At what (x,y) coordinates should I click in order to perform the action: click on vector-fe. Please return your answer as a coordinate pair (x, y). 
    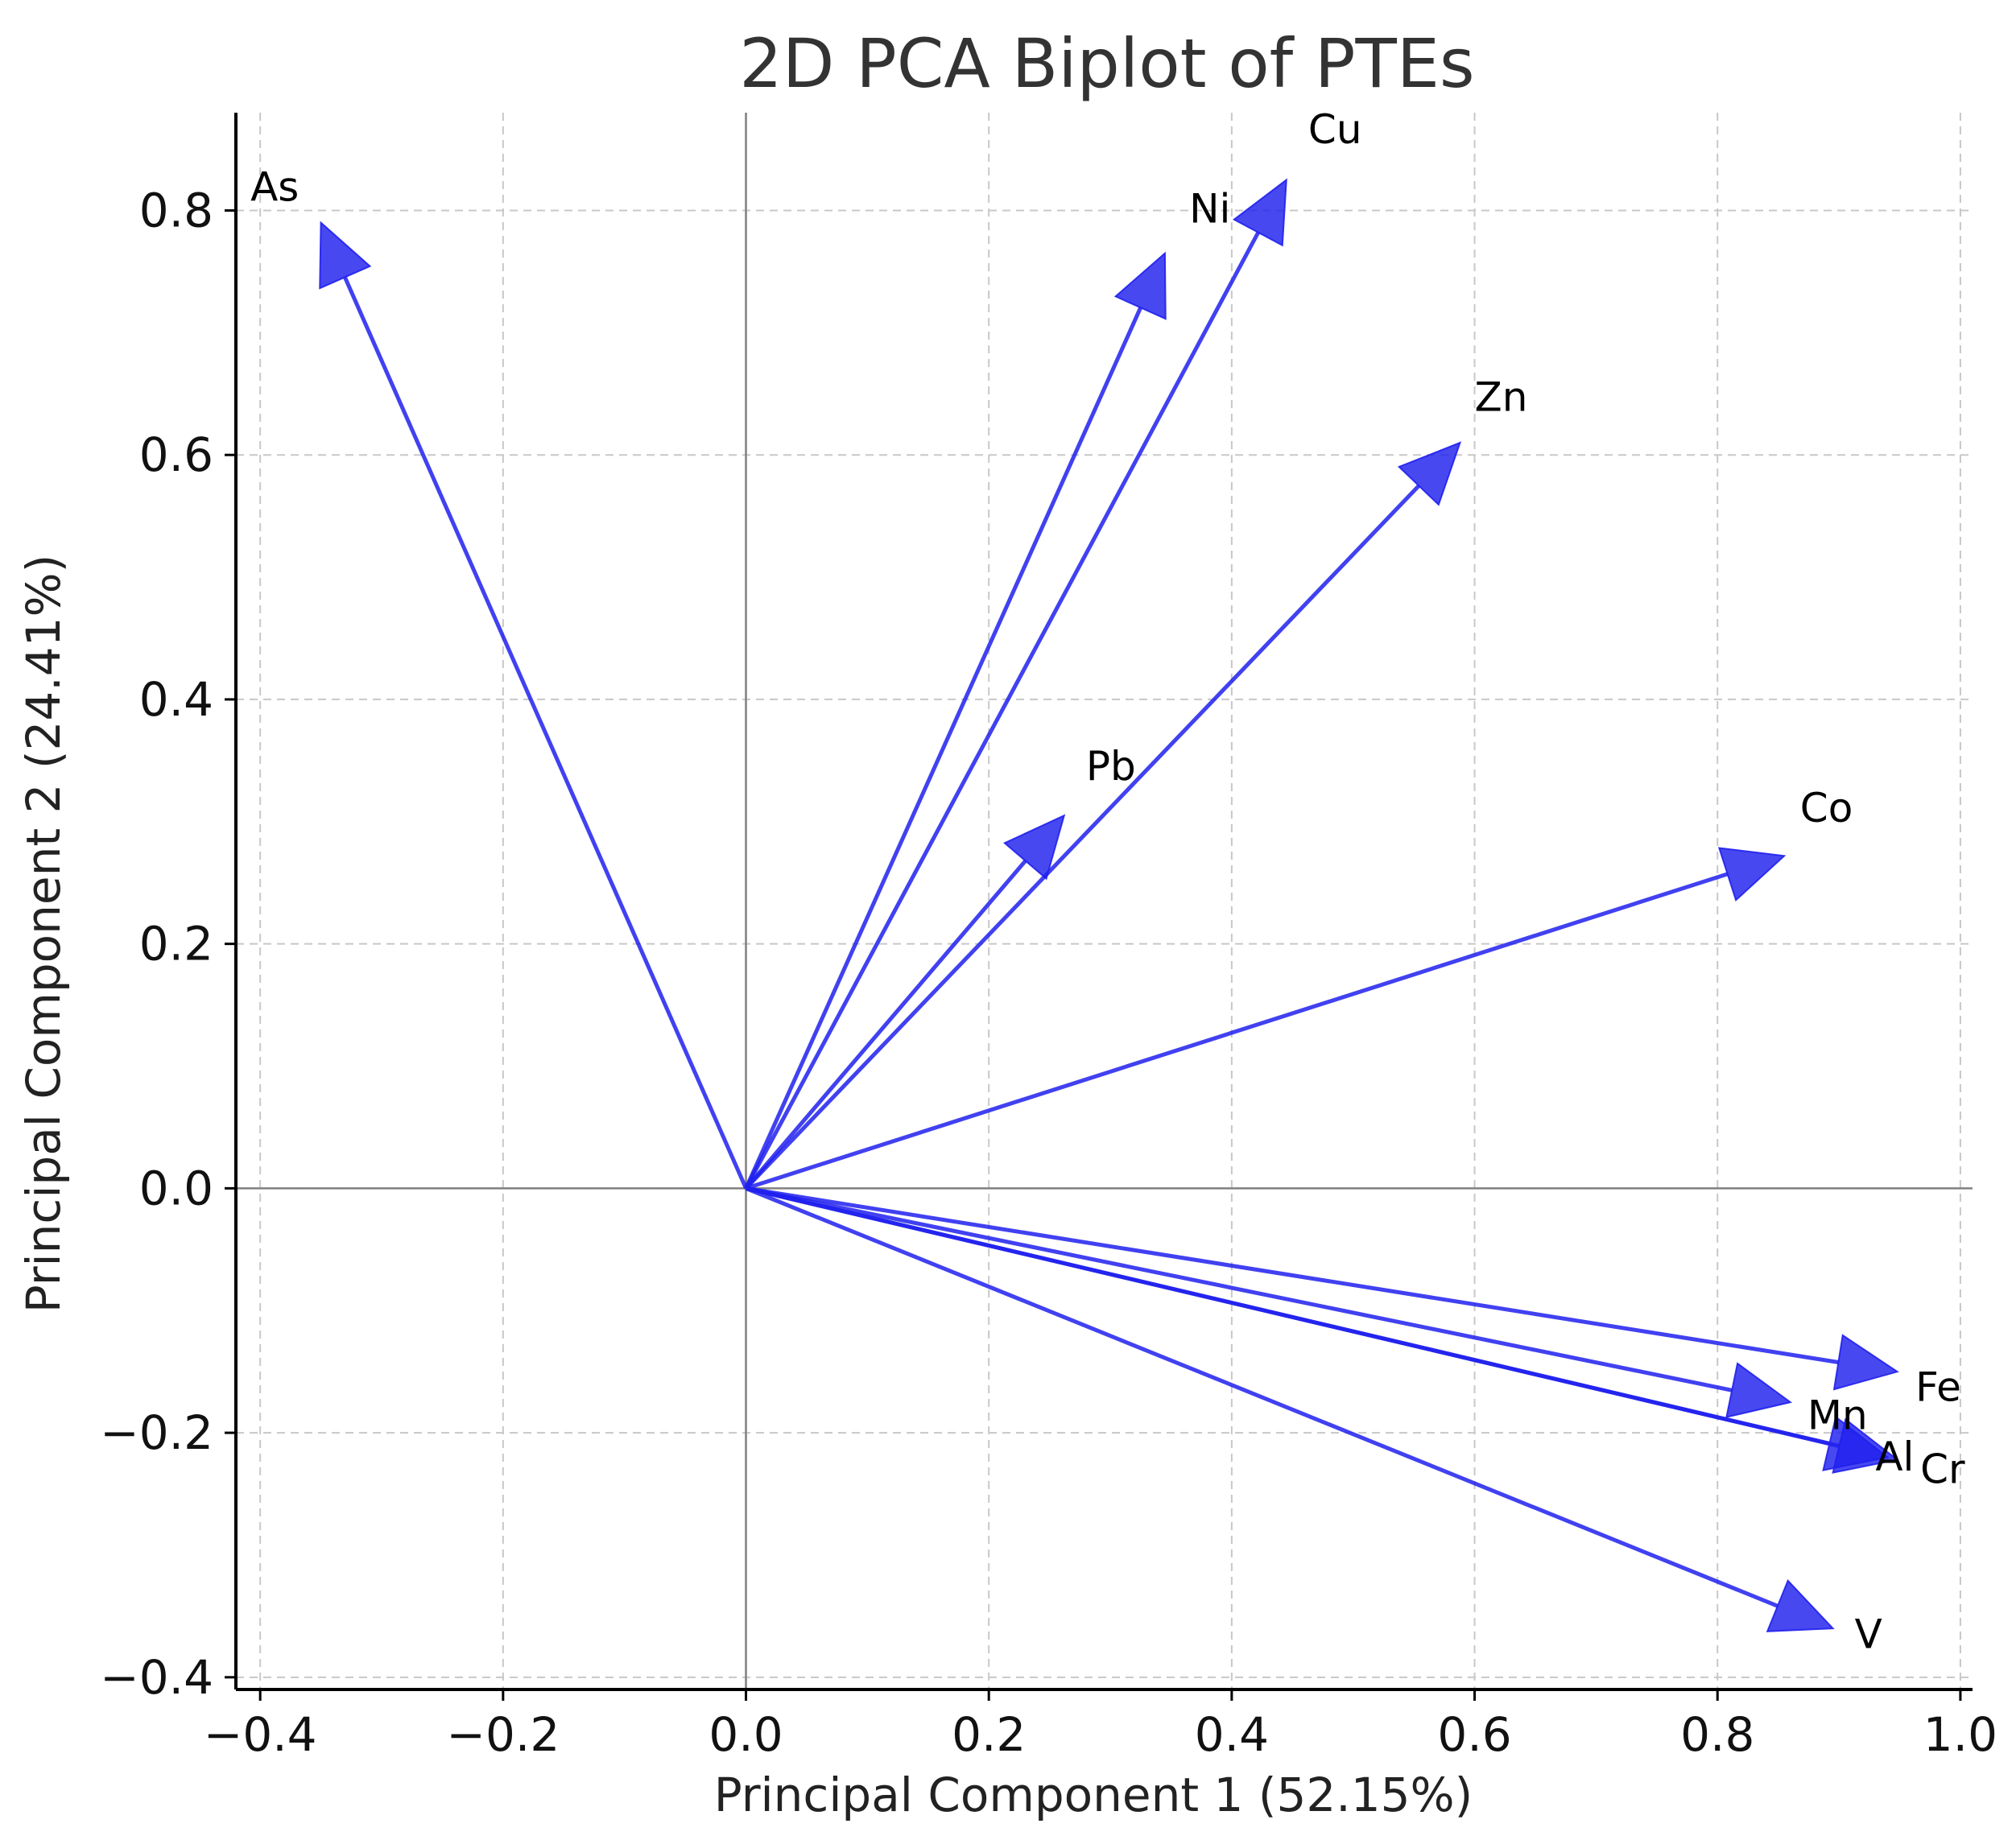
    Looking at the image, I should click on (1322, 1288).